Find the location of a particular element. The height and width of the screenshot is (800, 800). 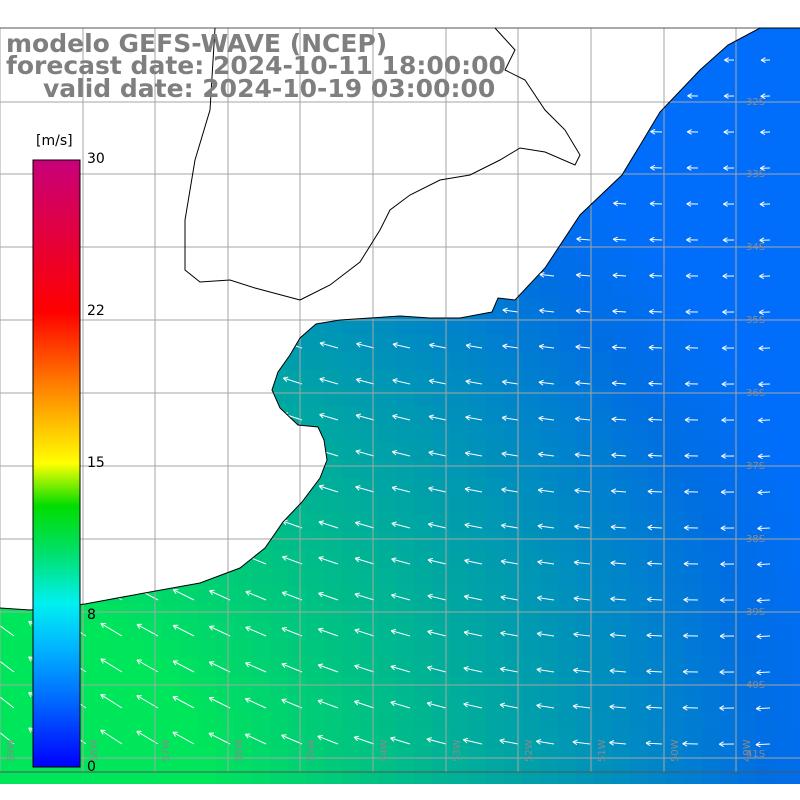

latitude-label: 39S is located at coordinates (755, 612).